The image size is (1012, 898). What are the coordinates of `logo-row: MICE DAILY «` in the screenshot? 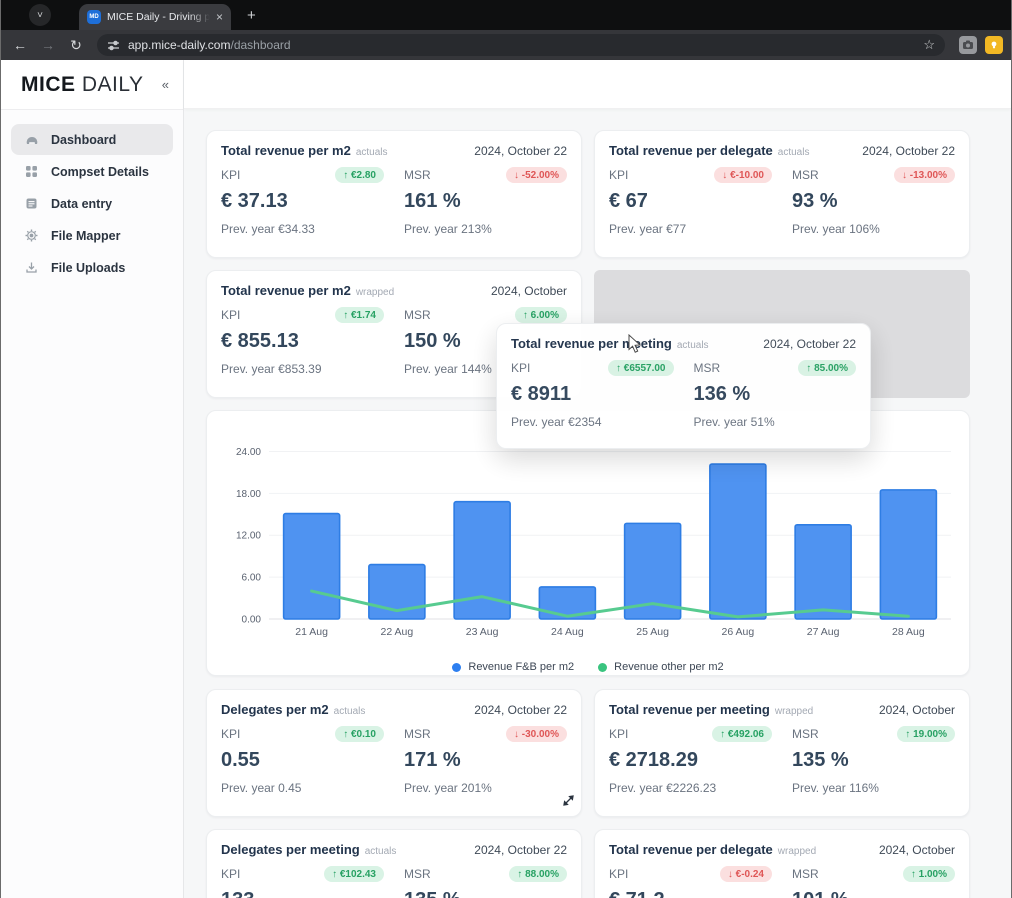 It's located at (92, 85).